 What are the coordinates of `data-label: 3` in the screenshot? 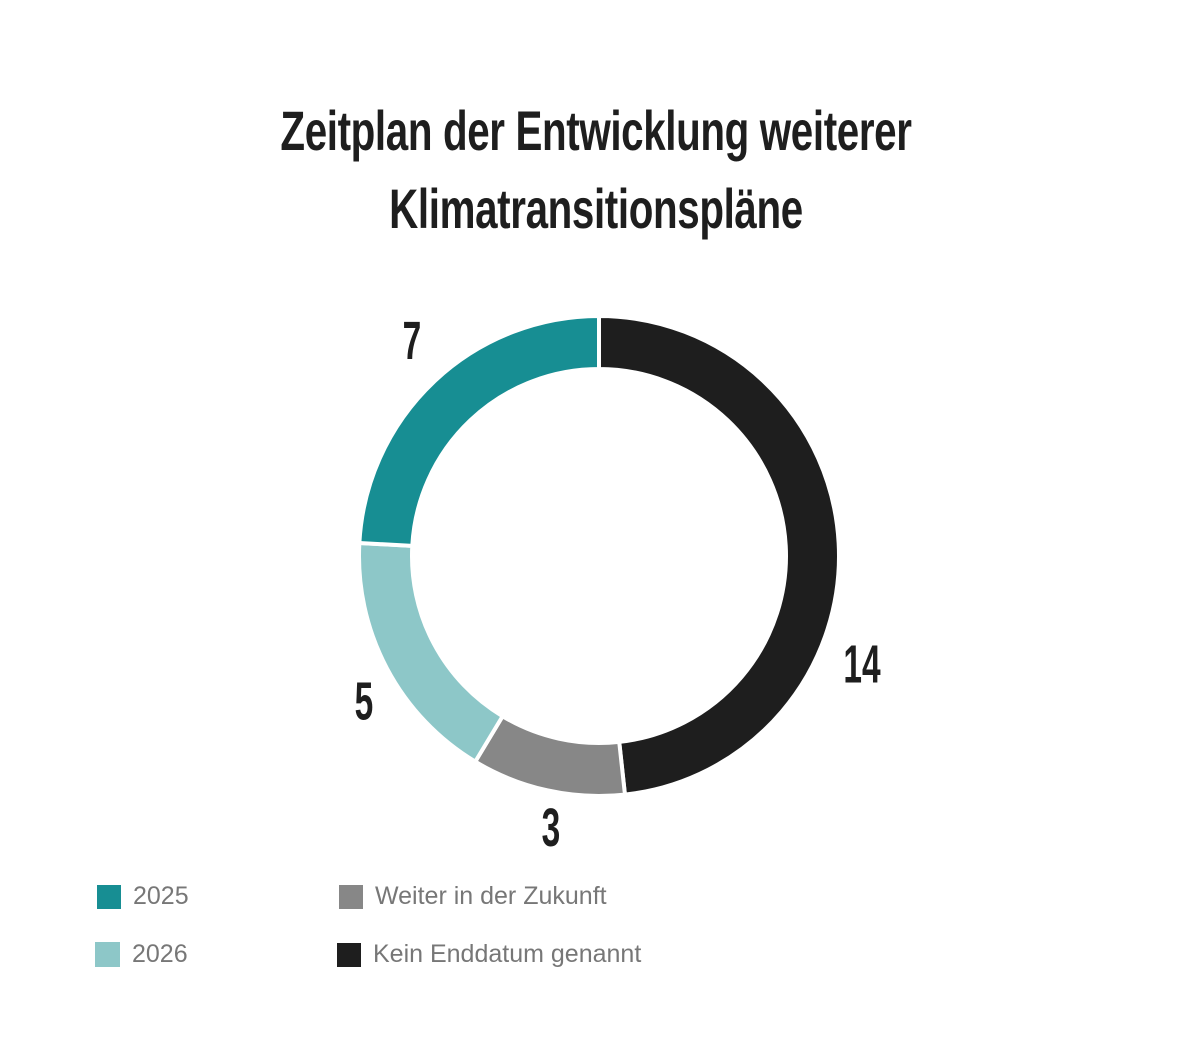 It's located at (551, 827).